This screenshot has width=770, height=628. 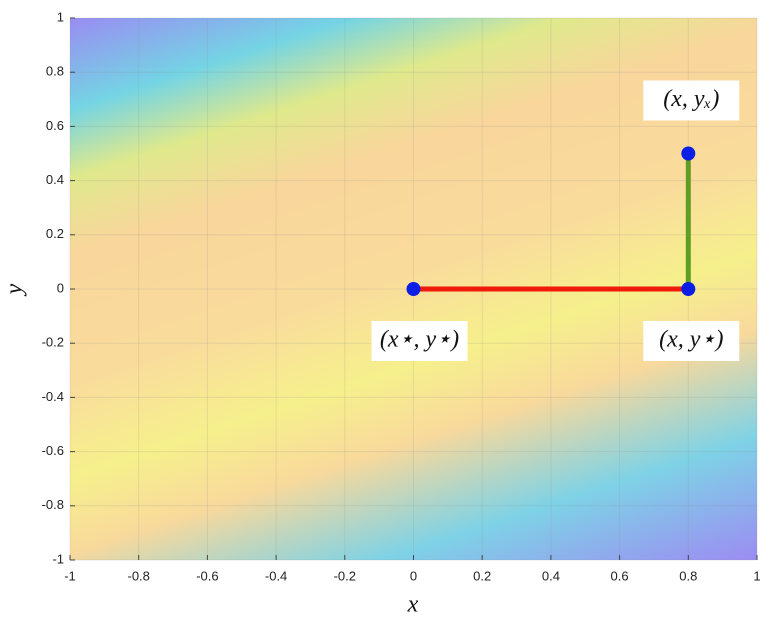 I want to click on x-tick-label: -0.6, so click(x=207, y=575).